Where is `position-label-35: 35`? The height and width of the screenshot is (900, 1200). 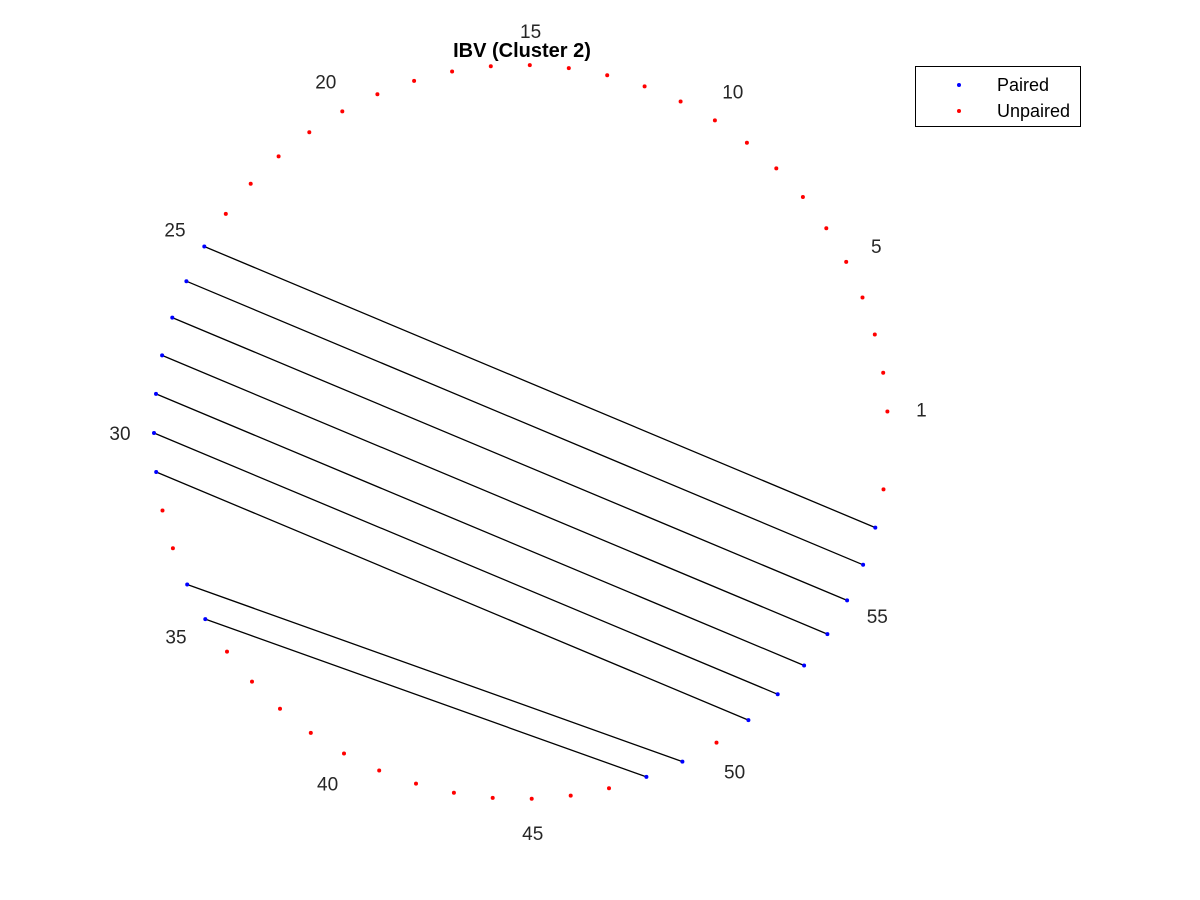 position-label-35: 35 is located at coordinates (175, 638).